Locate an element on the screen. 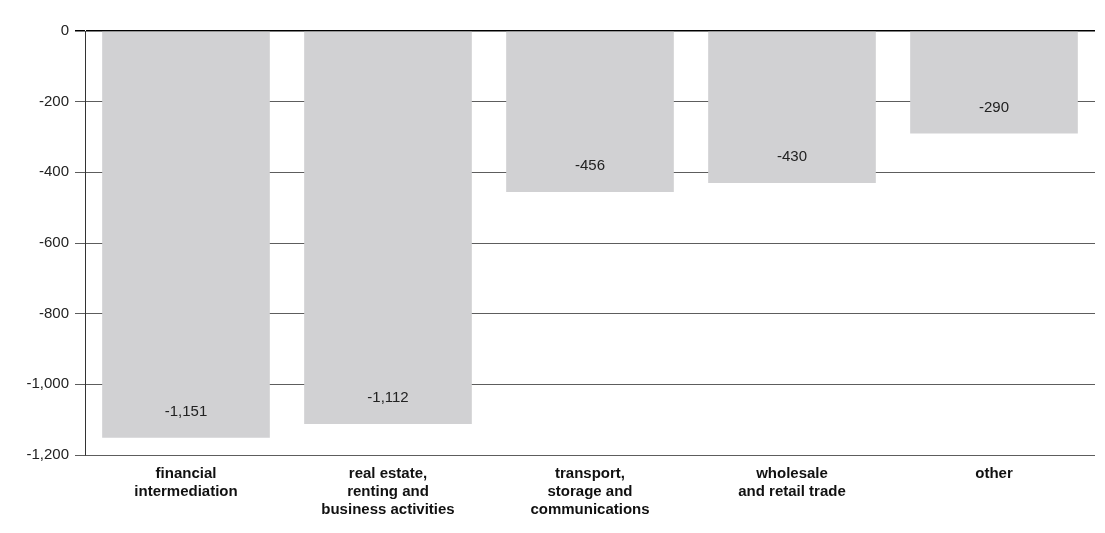 The width and height of the screenshot is (1105, 533). data-label: -456 is located at coordinates (590, 165).